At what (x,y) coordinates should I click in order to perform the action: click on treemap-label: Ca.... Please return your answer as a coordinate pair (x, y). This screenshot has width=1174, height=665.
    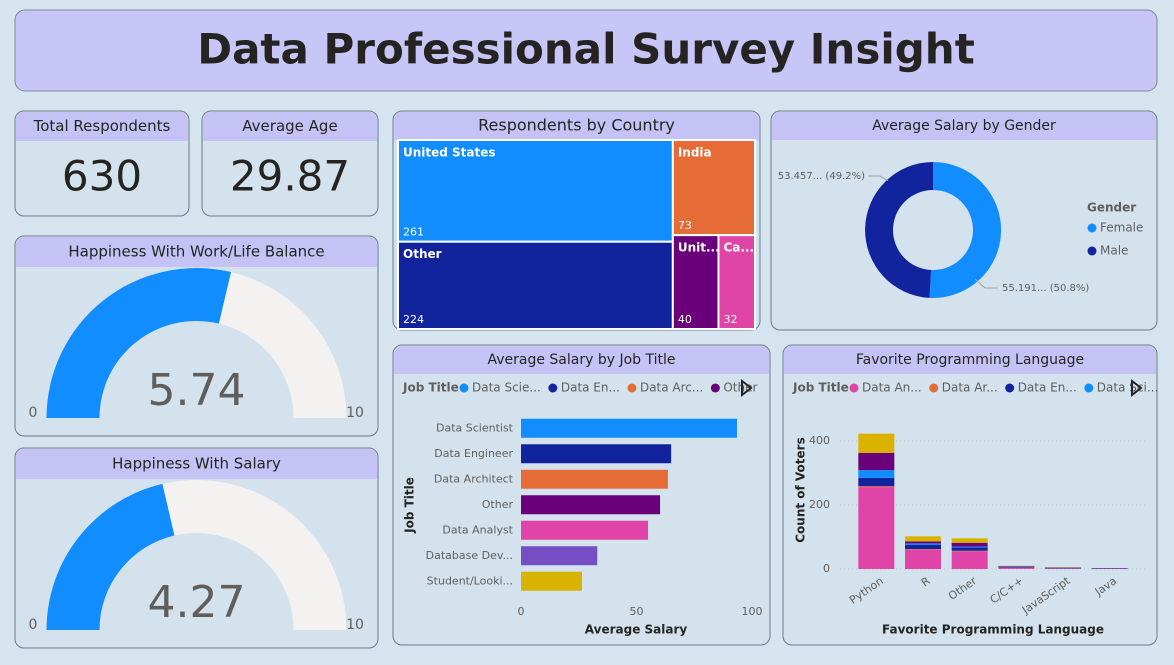
    Looking at the image, I should click on (738, 248).